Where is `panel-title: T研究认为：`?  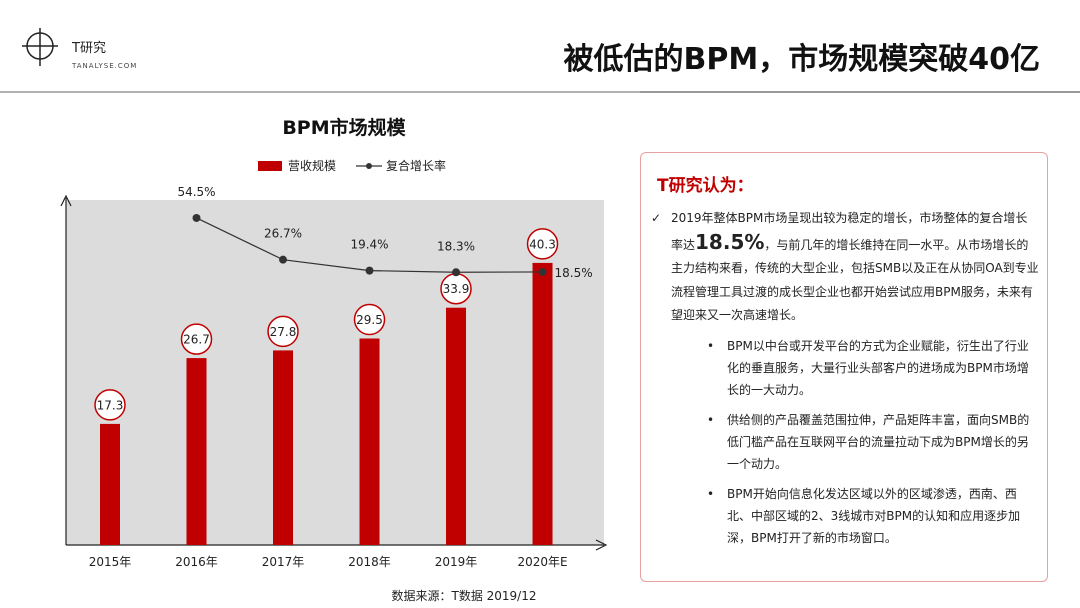 panel-title: T研究认为： is located at coordinates (705, 186).